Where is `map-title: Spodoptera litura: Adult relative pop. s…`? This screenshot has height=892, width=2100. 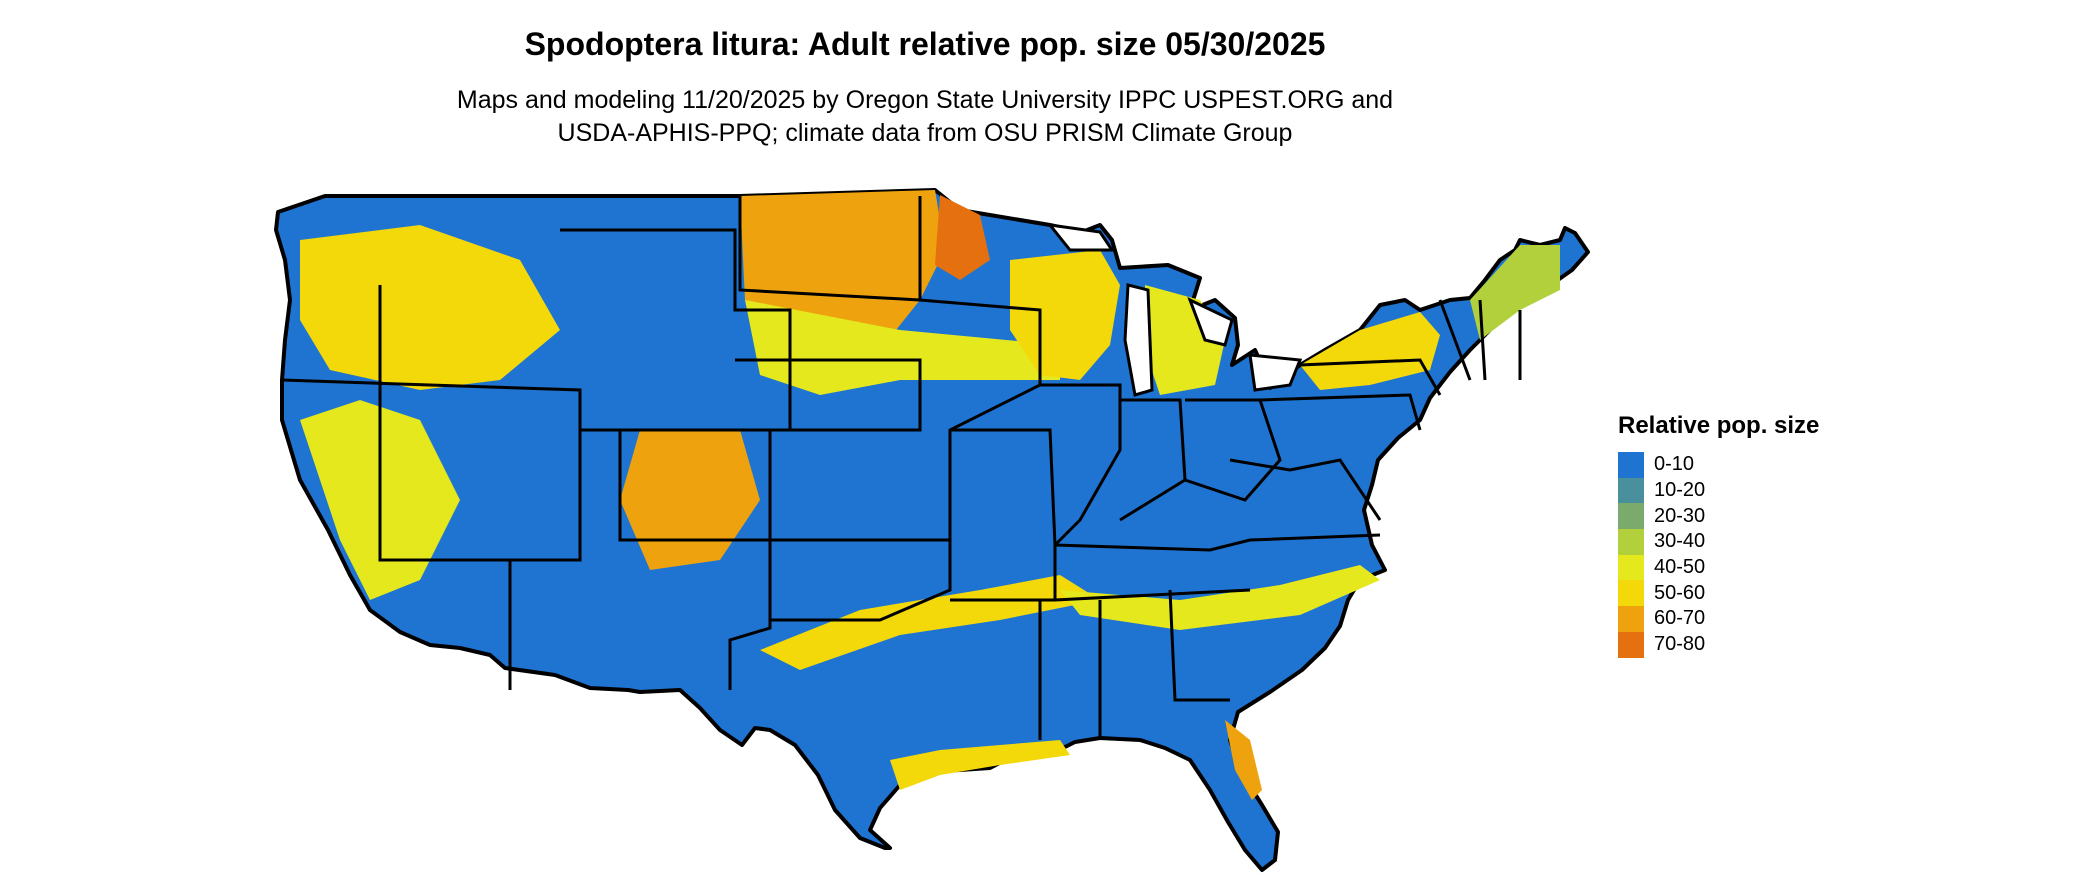
map-title: Spodoptera litura: Adult relative pop. s… is located at coordinates (925, 44).